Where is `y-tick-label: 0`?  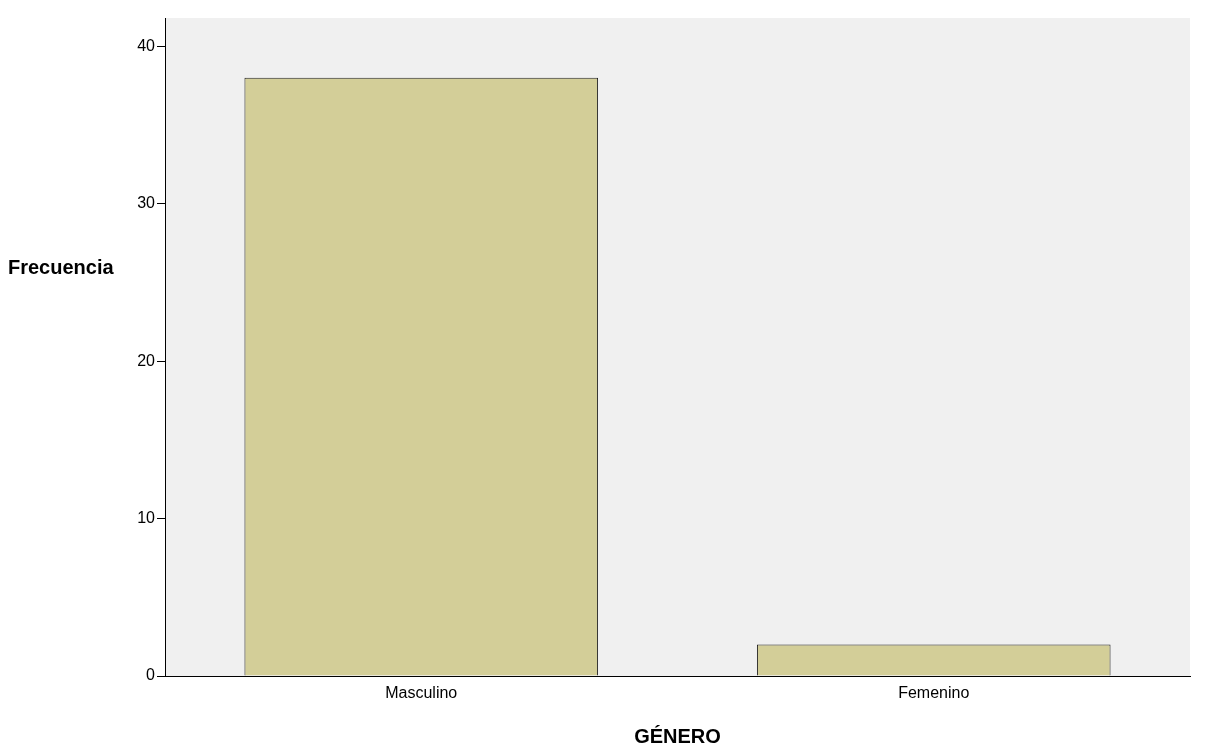
y-tick-label: 0 is located at coordinates (151, 675).